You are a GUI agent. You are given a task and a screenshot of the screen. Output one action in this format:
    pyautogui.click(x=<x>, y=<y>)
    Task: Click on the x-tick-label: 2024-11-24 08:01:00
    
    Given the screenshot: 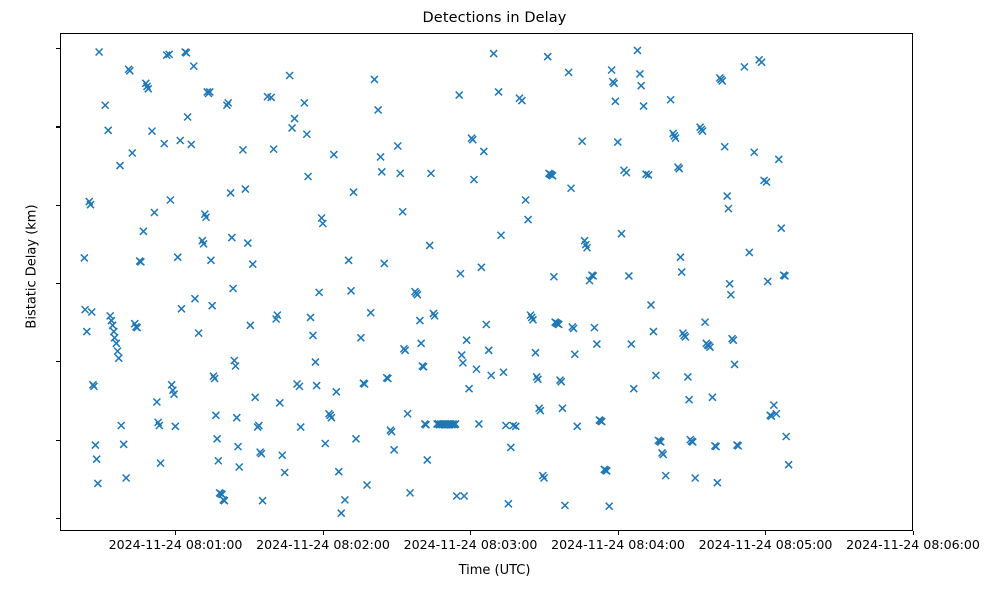 What is the action you would take?
    pyautogui.click(x=175, y=544)
    